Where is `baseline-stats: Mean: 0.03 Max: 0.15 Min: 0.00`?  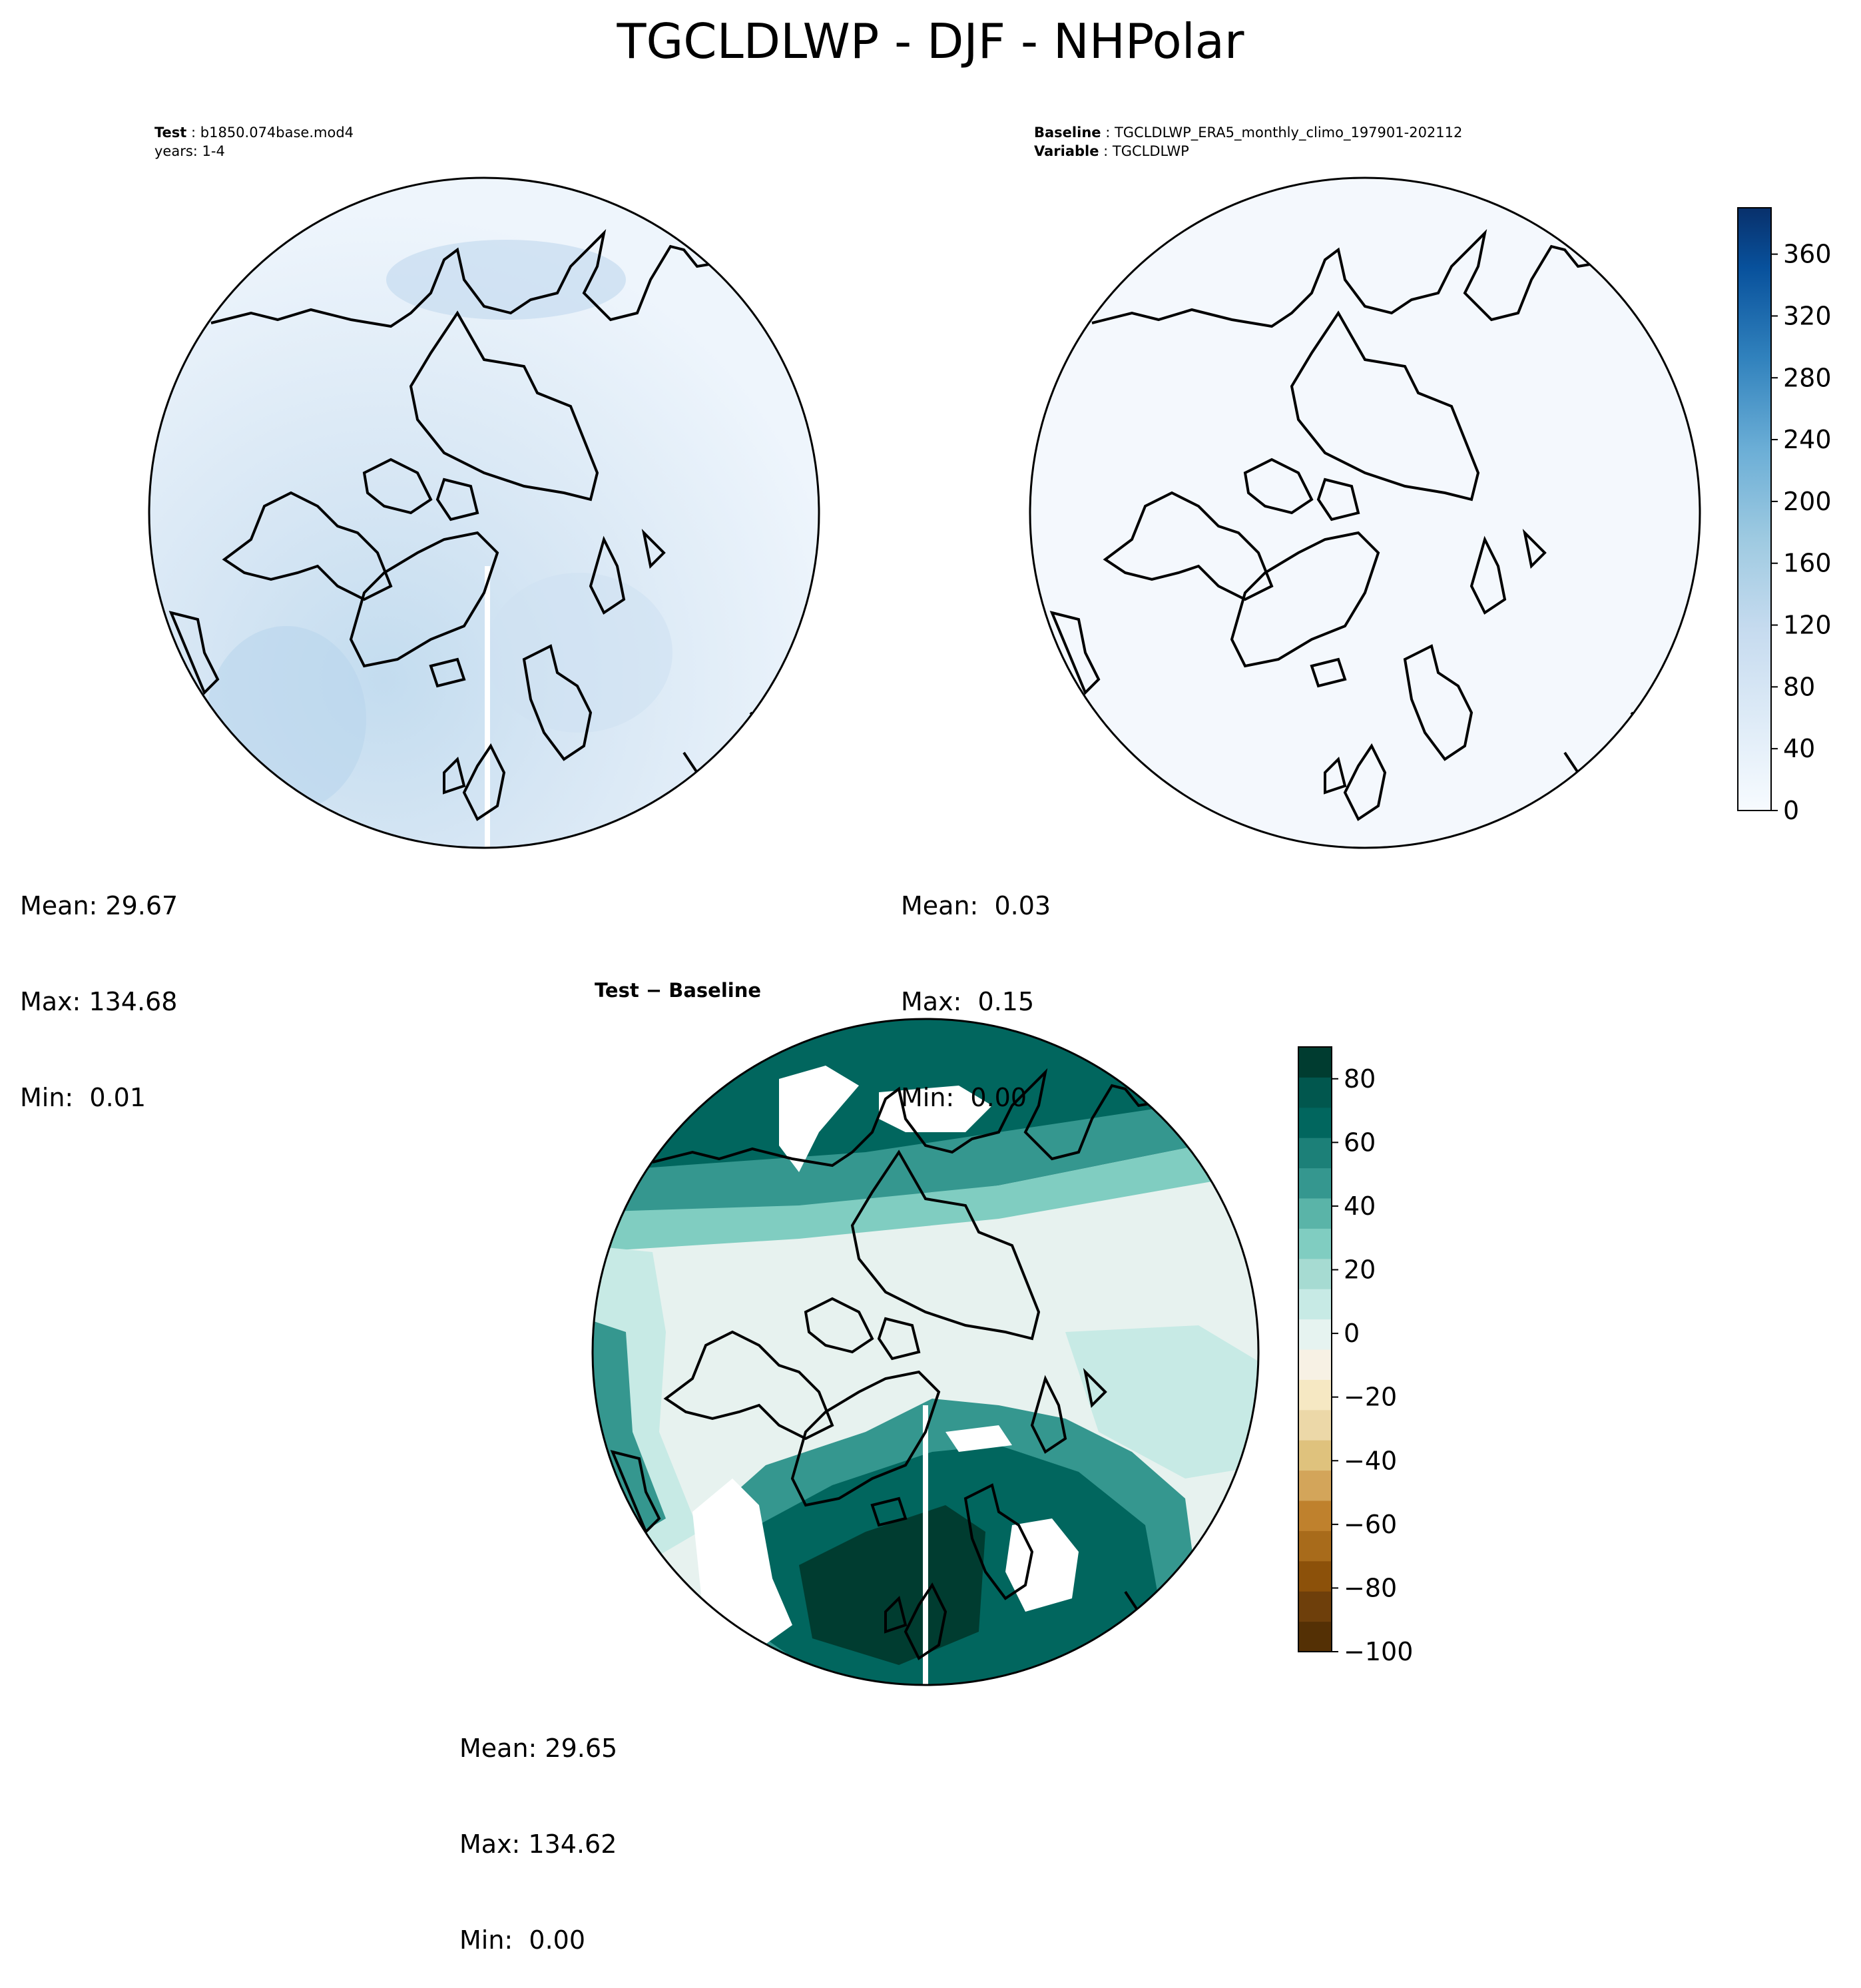 baseline-stats: Mean: 0.03 Max: 0.15 Min: 0.00 is located at coordinates (976, 986).